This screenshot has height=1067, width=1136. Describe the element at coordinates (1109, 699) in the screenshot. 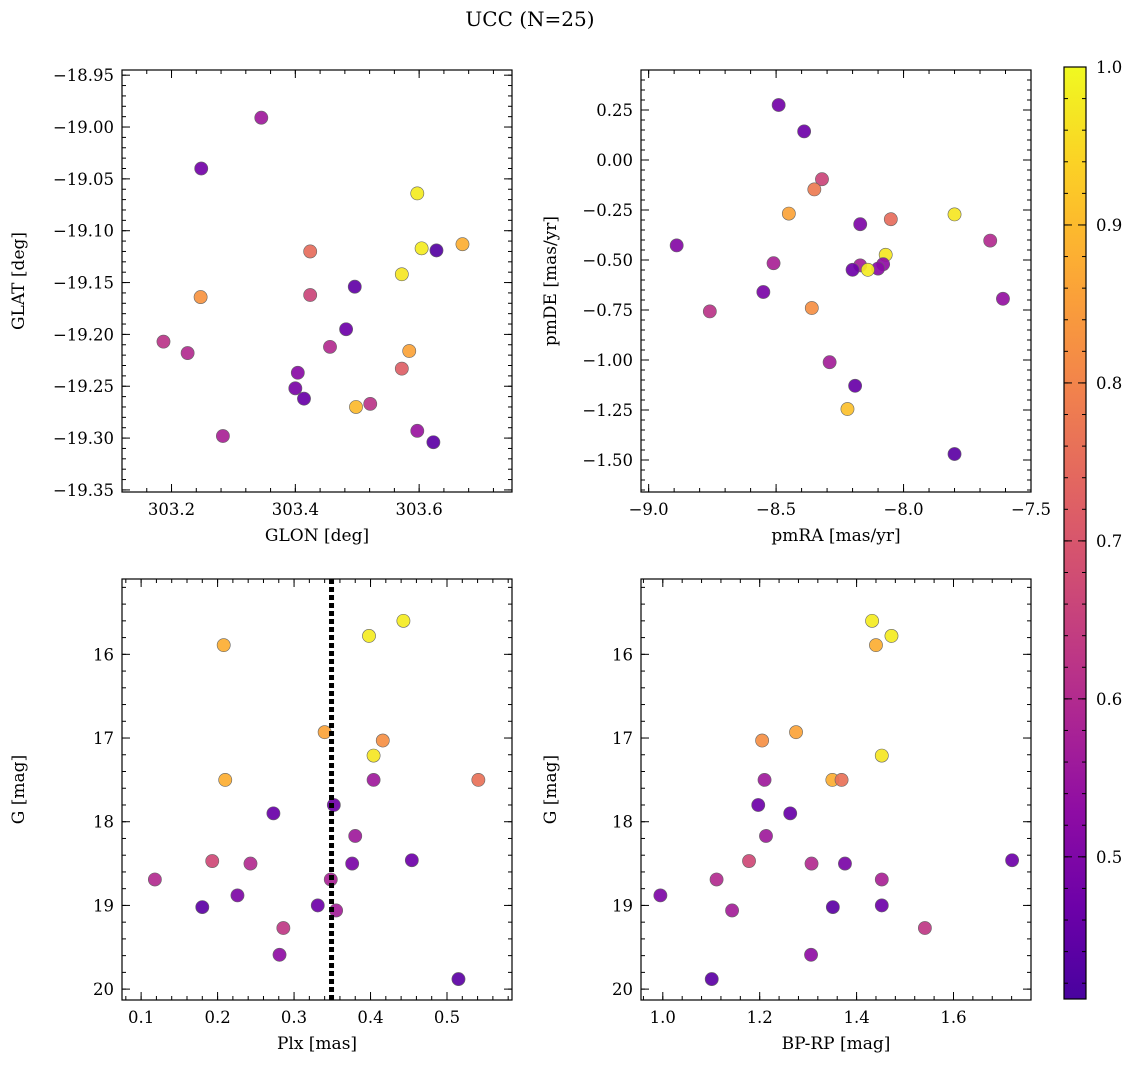

I see `colorbar-tick-label: 0.6` at that location.